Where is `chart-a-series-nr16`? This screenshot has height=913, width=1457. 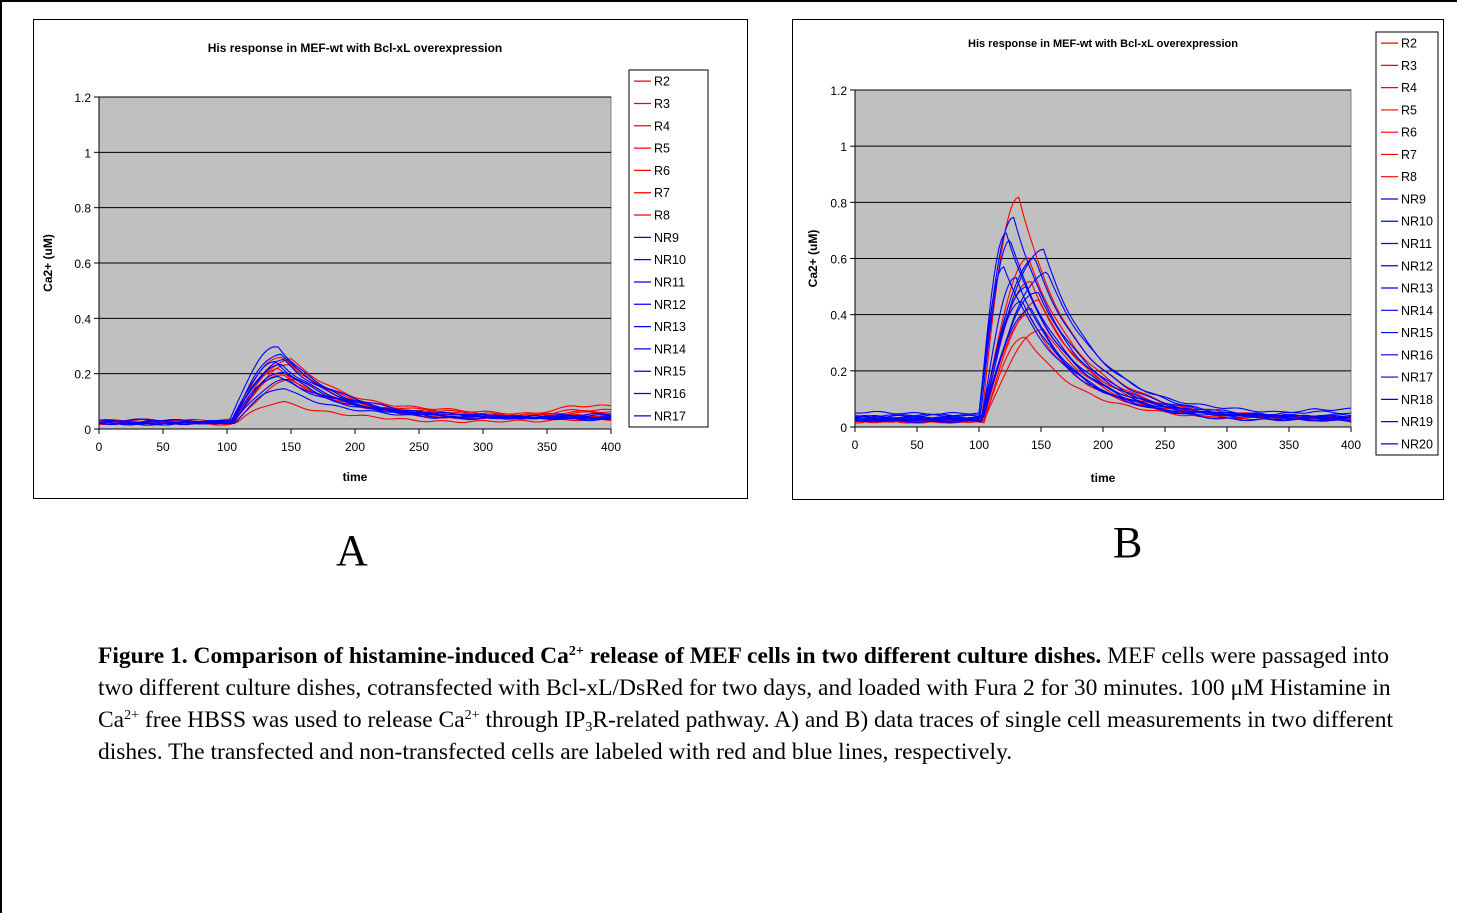 chart-a-series-nr16 is located at coordinates (355, 393).